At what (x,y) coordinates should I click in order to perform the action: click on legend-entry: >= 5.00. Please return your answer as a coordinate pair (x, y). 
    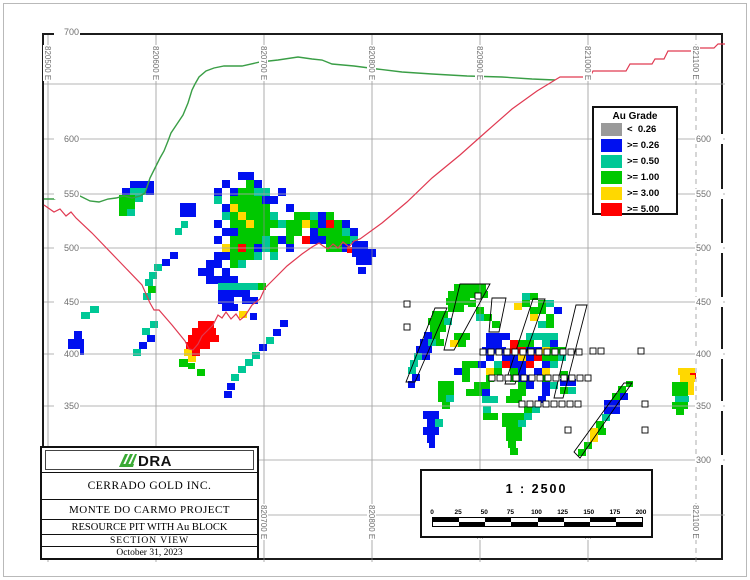
    Looking at the image, I should click on (635, 210).